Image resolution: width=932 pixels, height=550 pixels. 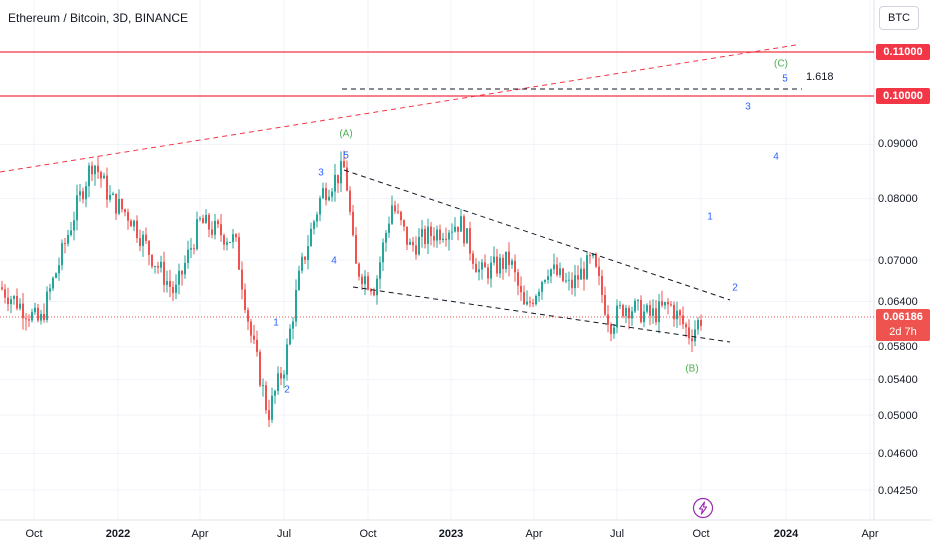 What do you see at coordinates (334, 261) in the screenshot?
I see `wave-label-4: 4` at bounding box center [334, 261].